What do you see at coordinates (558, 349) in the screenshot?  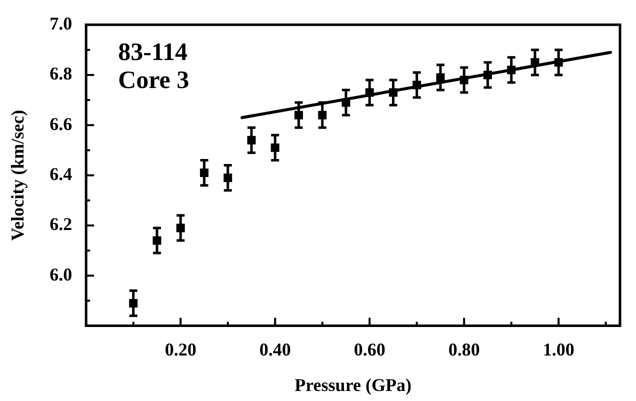 I see `x-tick-label: 1.00` at bounding box center [558, 349].